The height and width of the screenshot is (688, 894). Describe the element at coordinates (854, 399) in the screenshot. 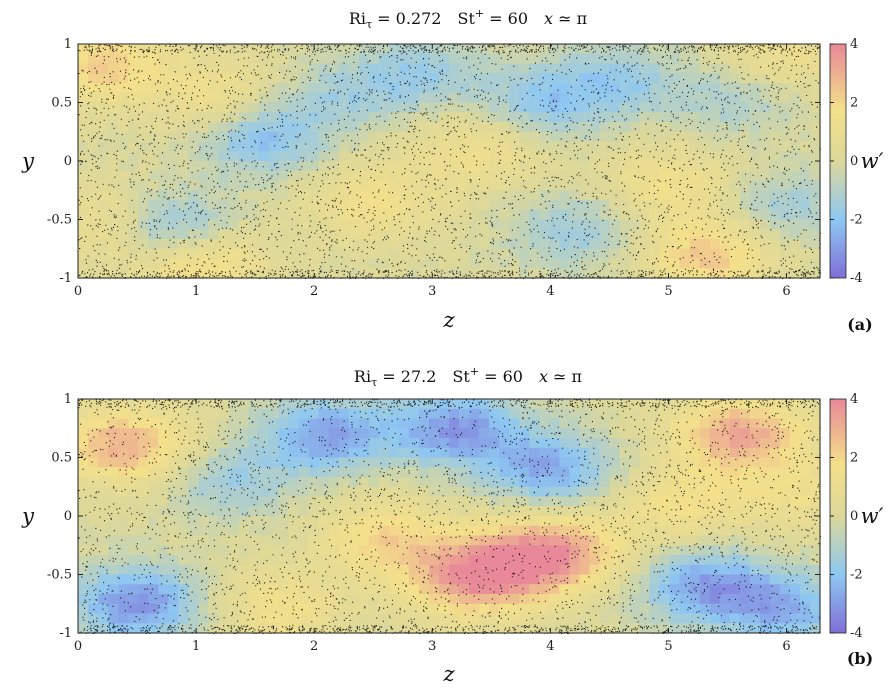

I see `panel-b-ctick-label: 4` at that location.